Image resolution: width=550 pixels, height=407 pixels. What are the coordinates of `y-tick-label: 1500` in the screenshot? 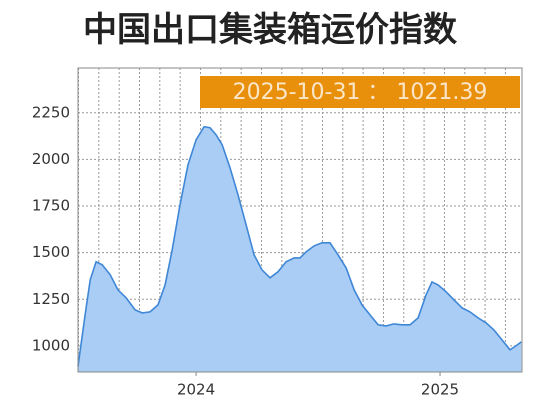 It's located at (51, 252).